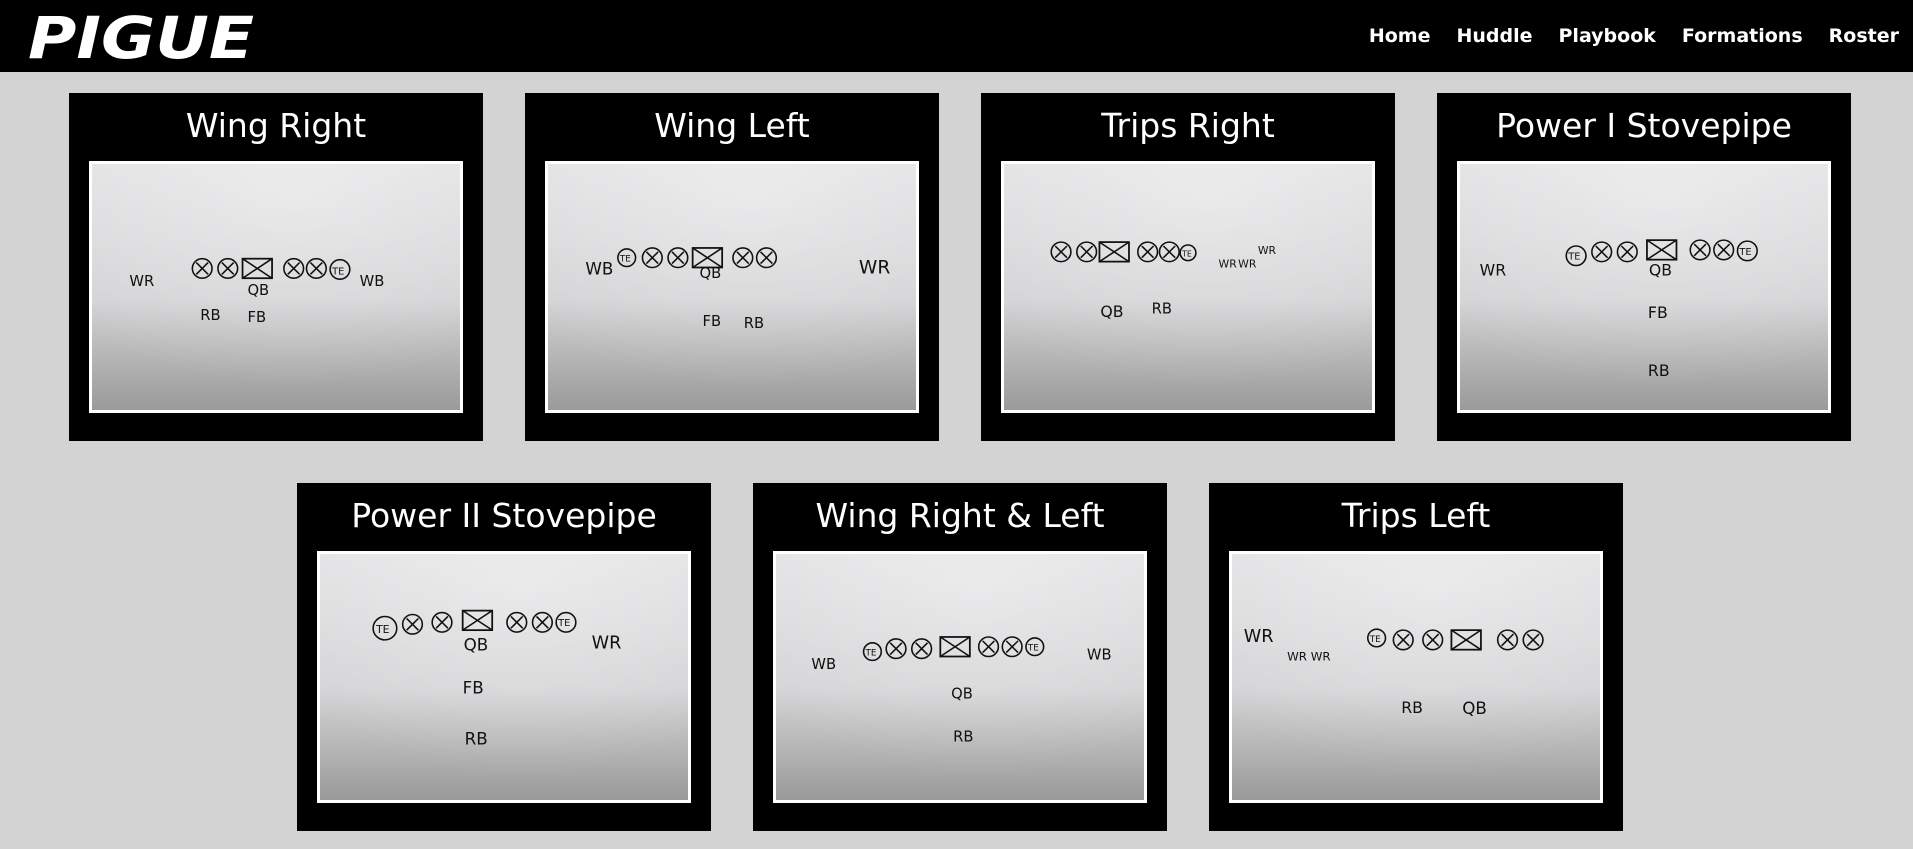 This screenshot has height=849, width=1913. I want to click on formation-diagram-photo: WB TE QB WR FB RB, so click(732, 287).